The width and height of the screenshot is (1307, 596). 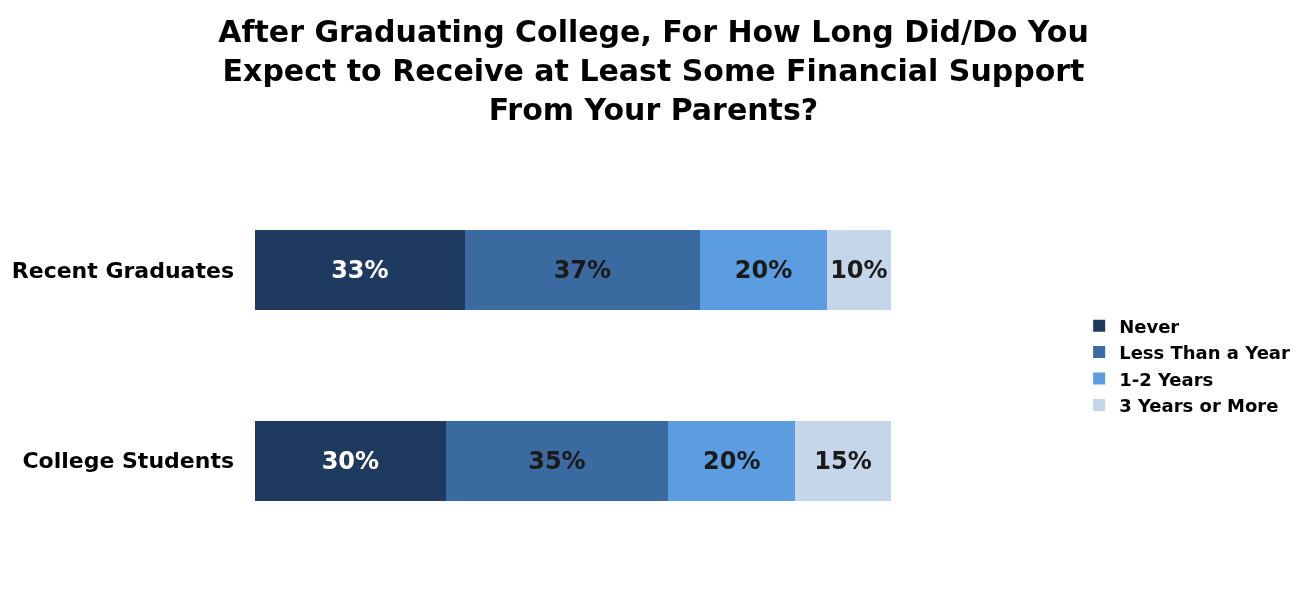 I want to click on data-label: 37%, so click(x=582, y=270).